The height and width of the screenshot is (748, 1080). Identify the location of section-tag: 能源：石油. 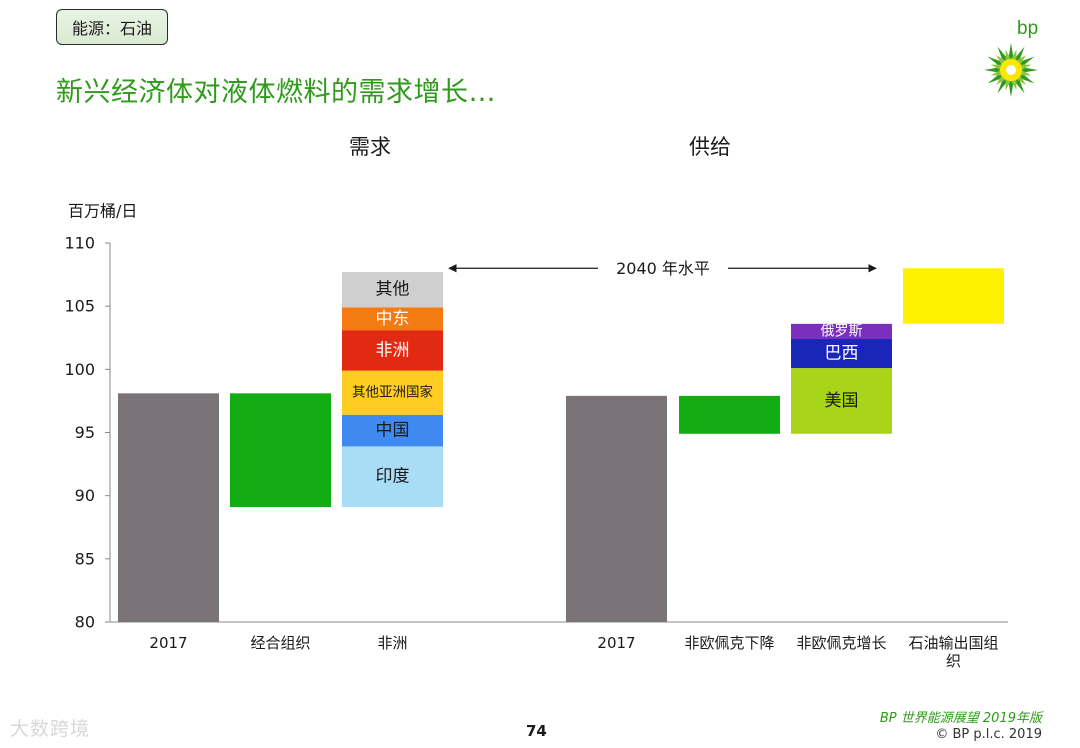
(112, 27).